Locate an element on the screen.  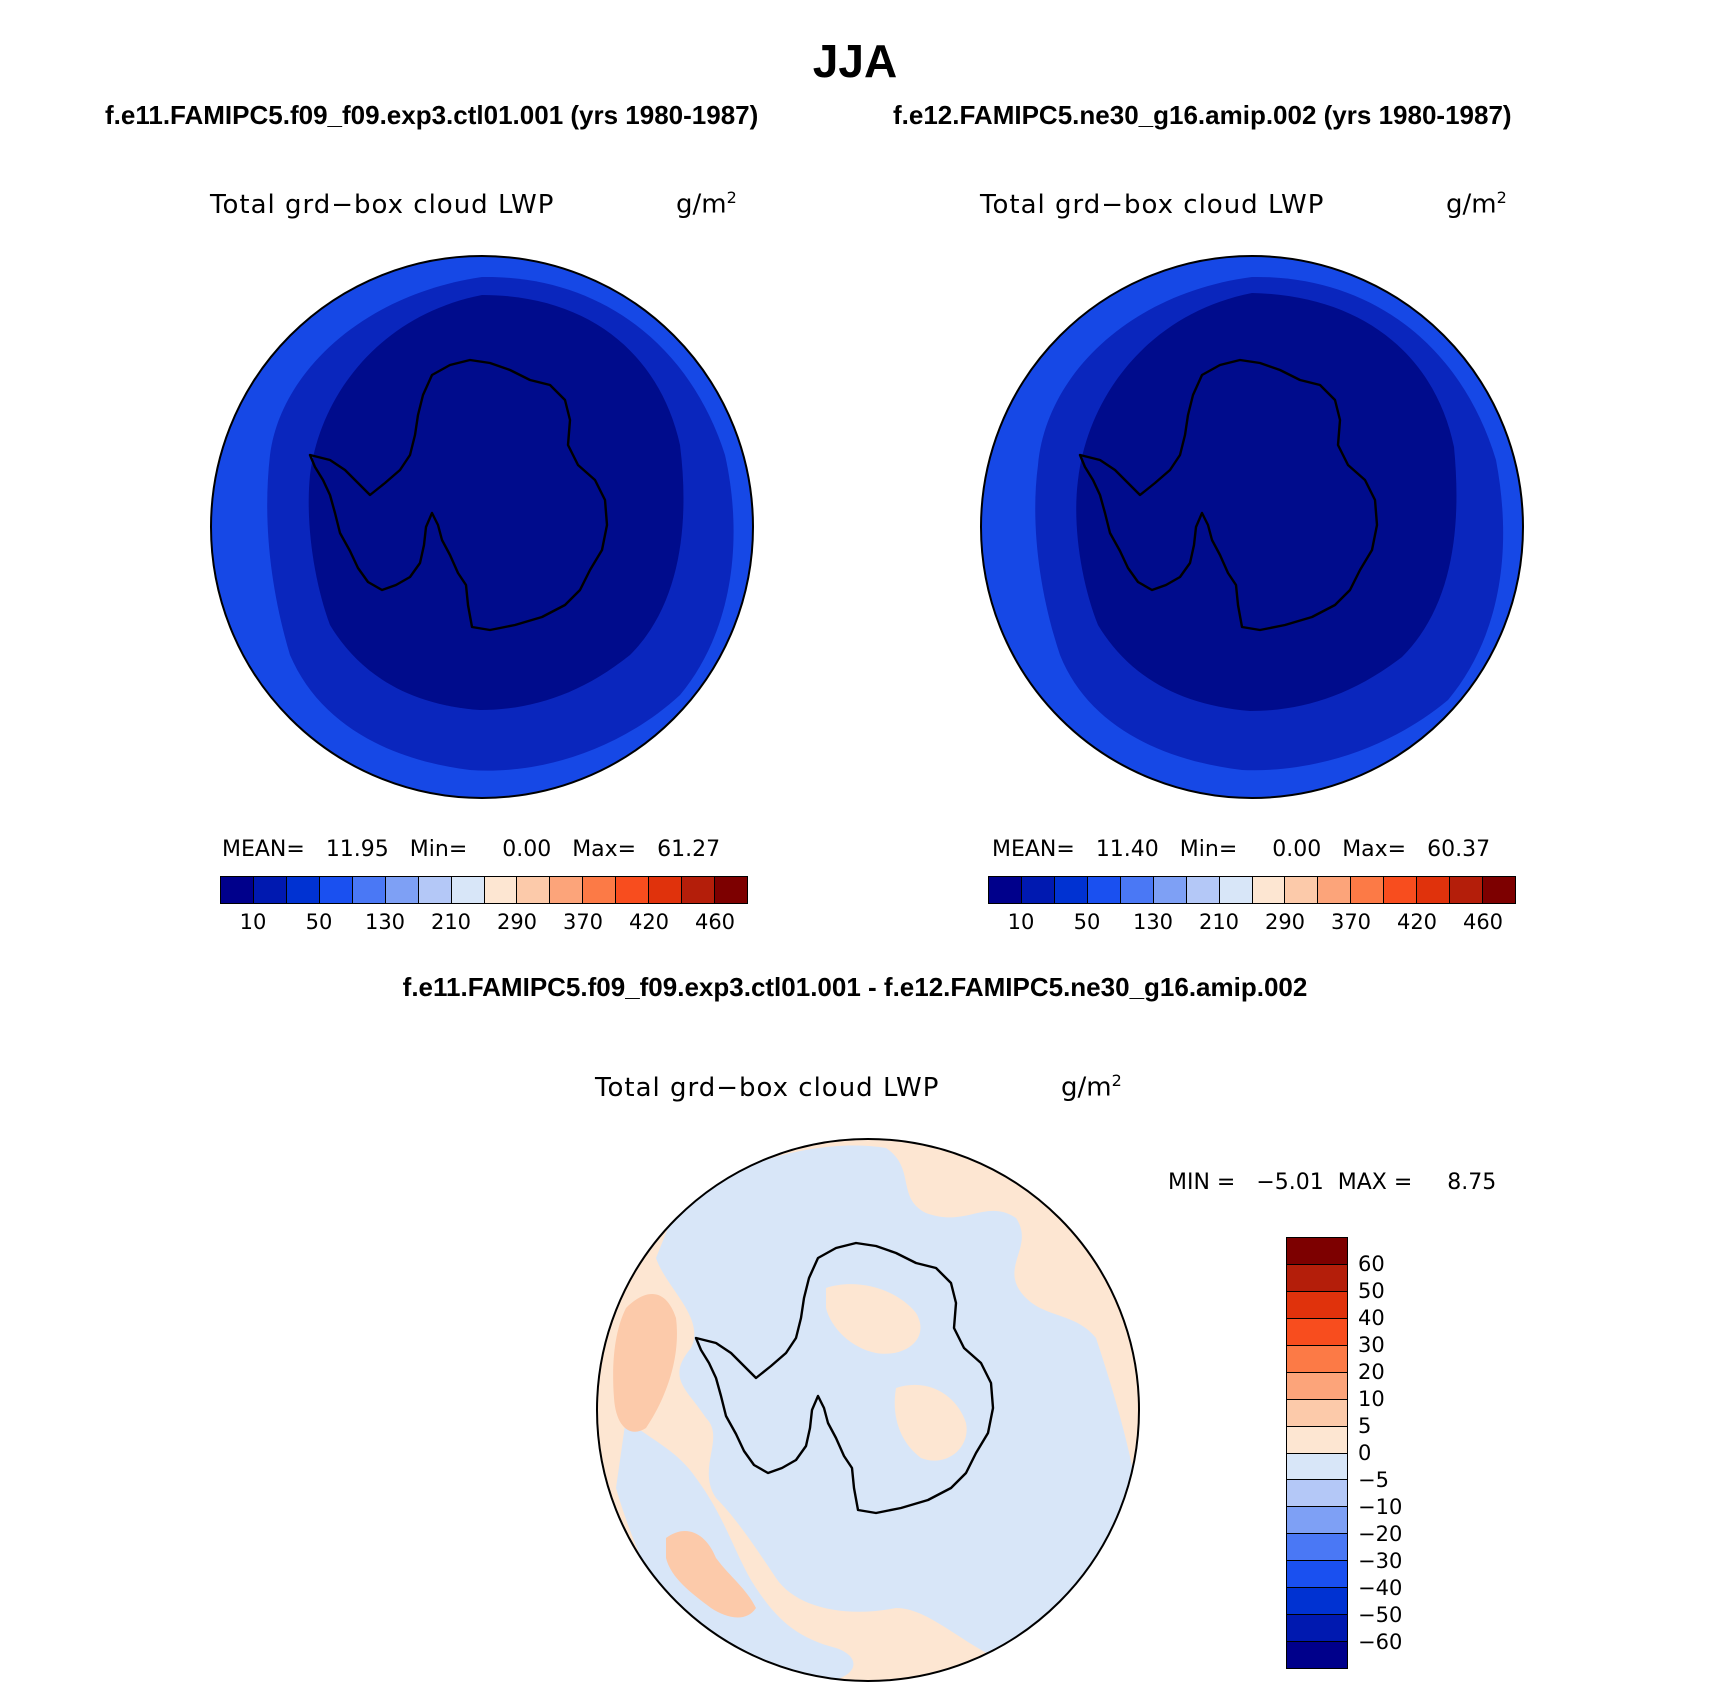
left-map is located at coordinates (482, 527).